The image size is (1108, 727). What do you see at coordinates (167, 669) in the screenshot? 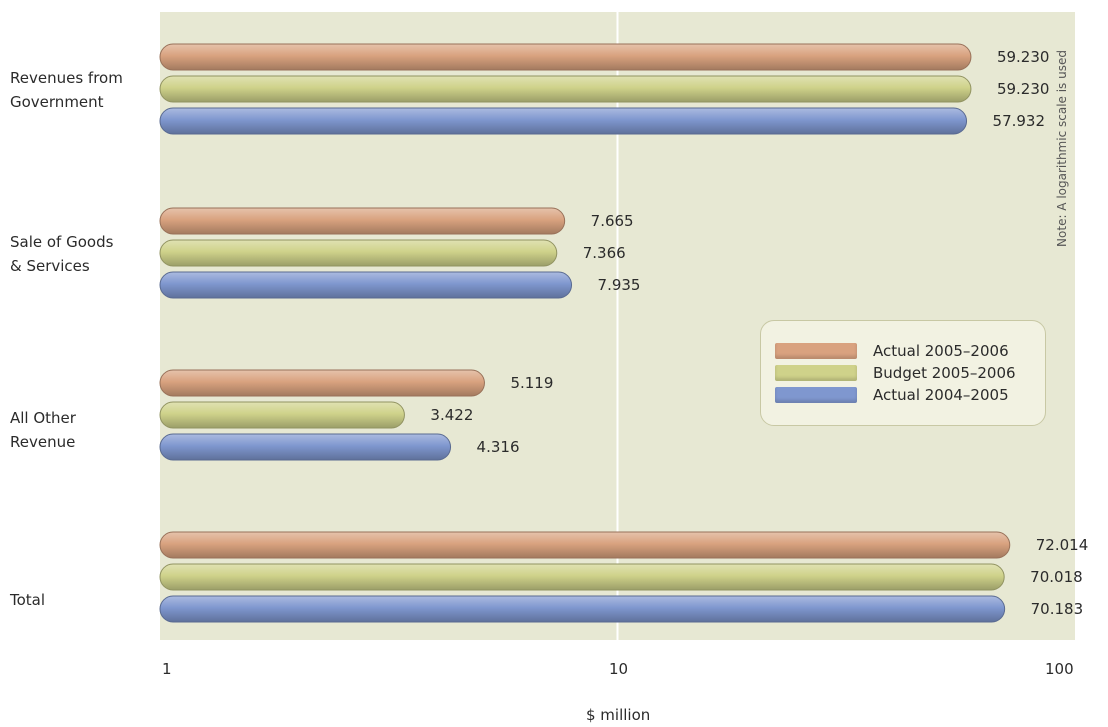
I see `x-tick-label-1: 1` at bounding box center [167, 669].